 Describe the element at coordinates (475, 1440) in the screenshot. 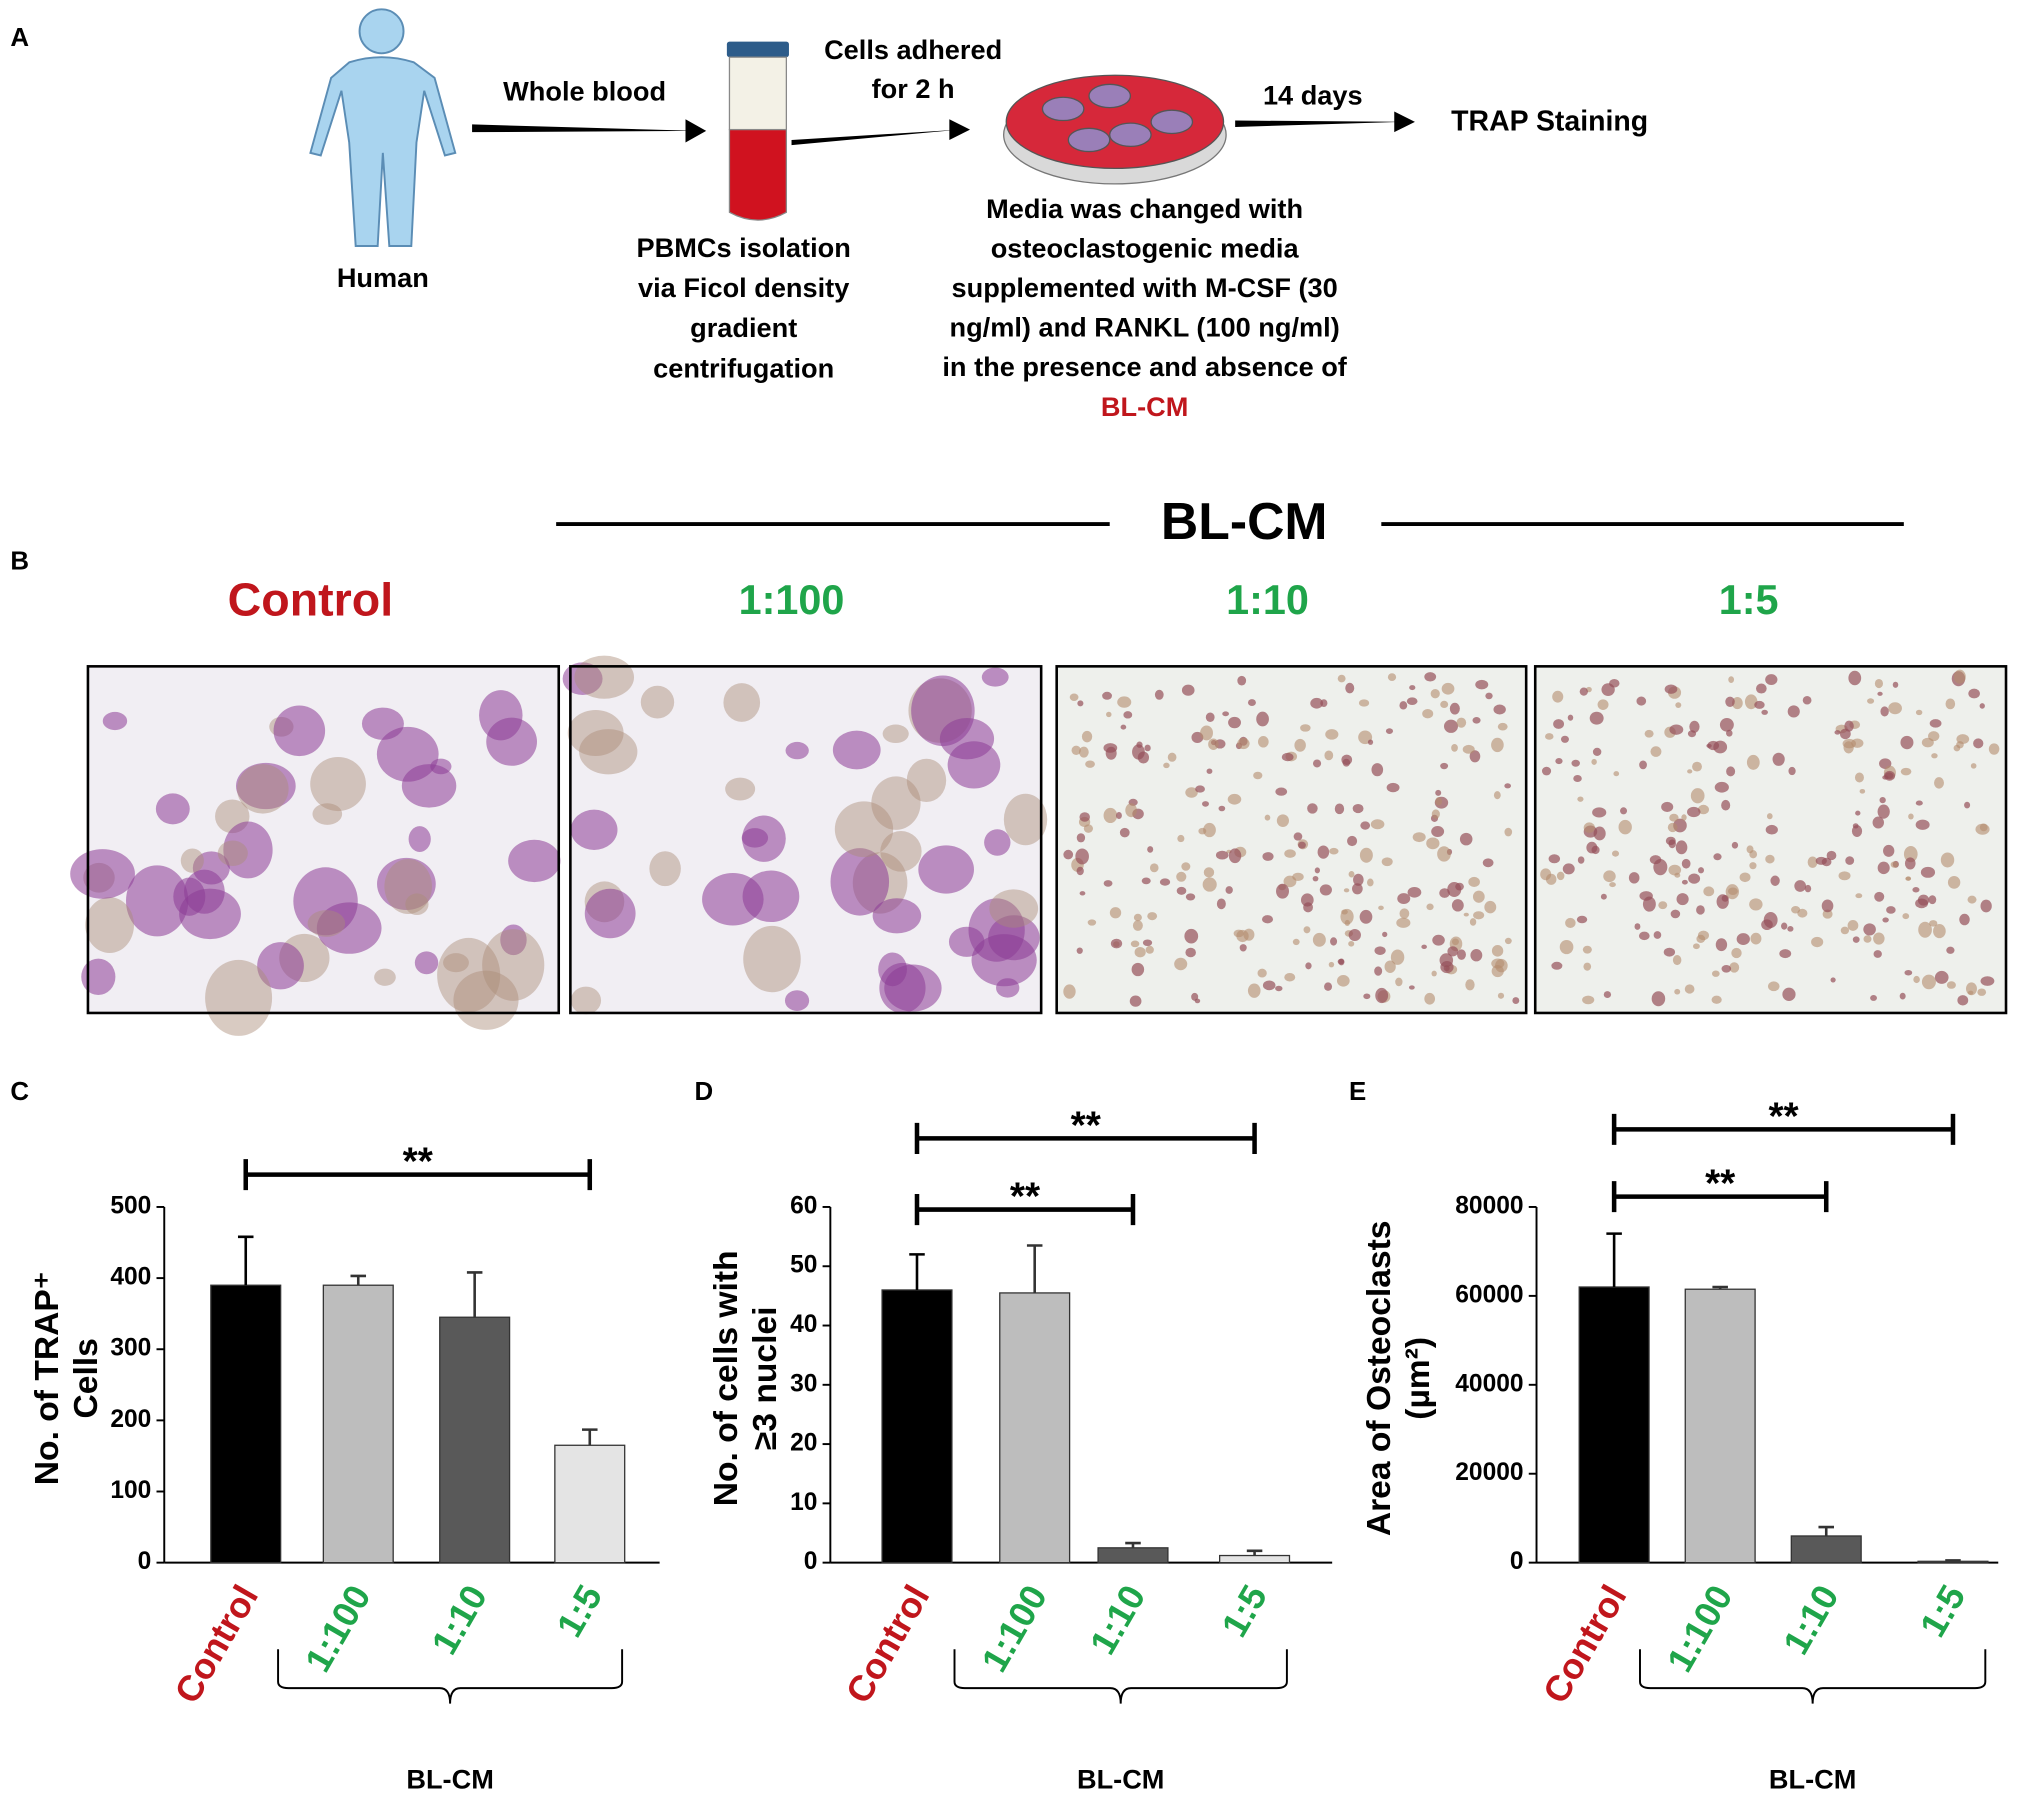

I see `bar` at that location.